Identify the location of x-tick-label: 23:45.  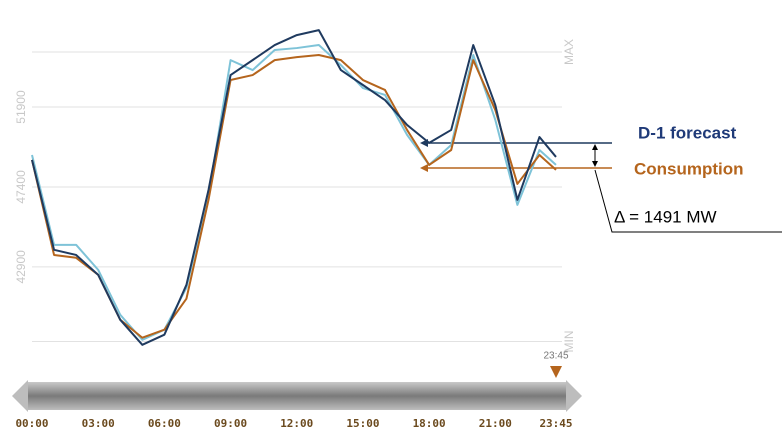
(555, 423).